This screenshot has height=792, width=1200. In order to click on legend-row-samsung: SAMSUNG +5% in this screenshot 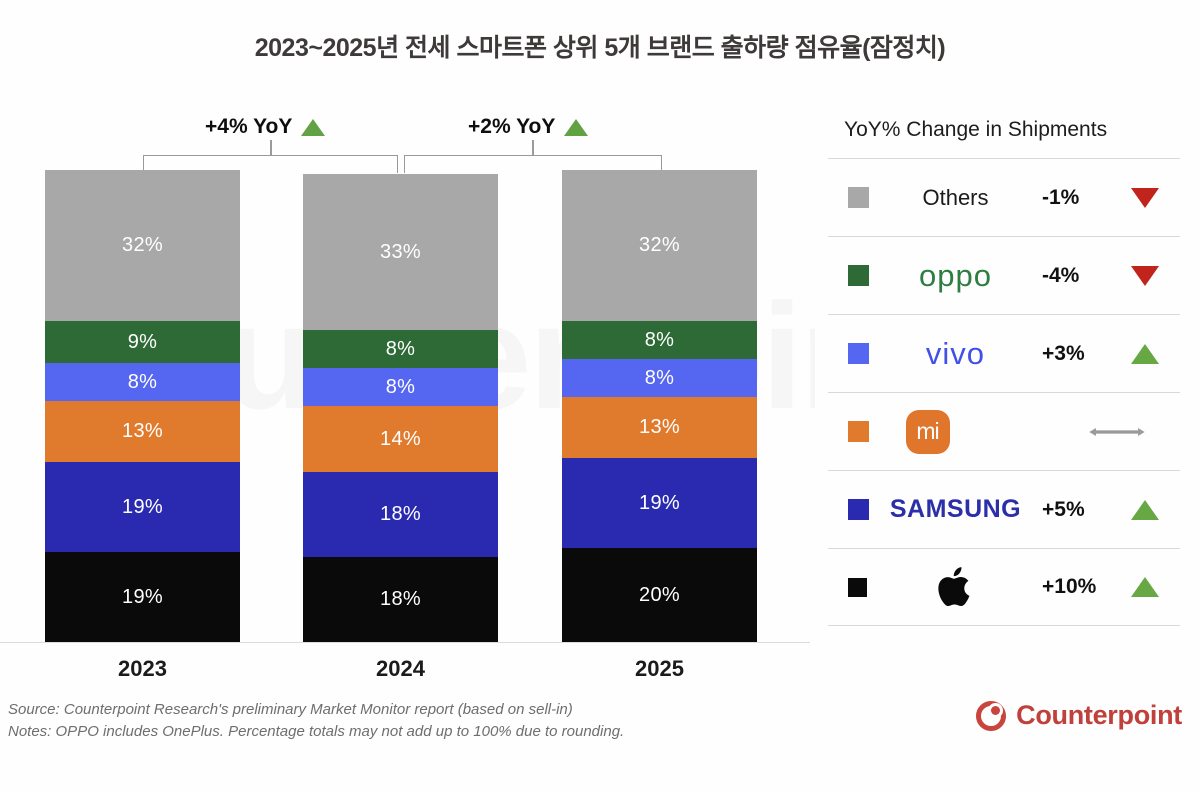, I will do `click(1004, 509)`.